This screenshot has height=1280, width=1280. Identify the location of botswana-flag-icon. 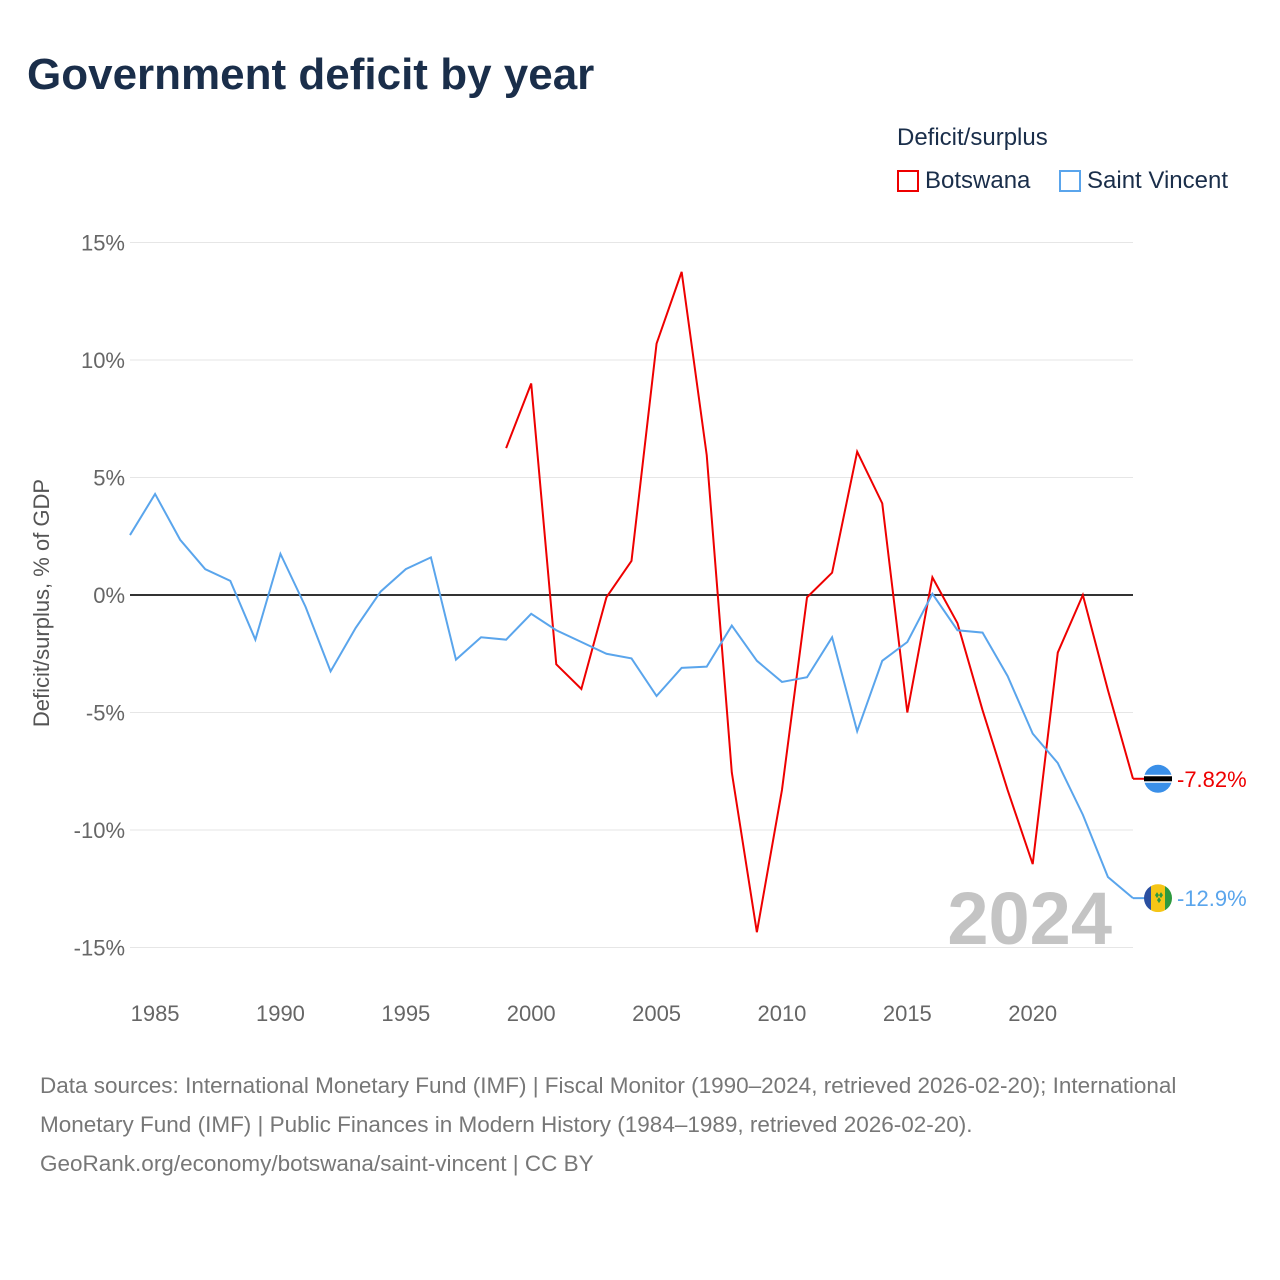
(1158, 778).